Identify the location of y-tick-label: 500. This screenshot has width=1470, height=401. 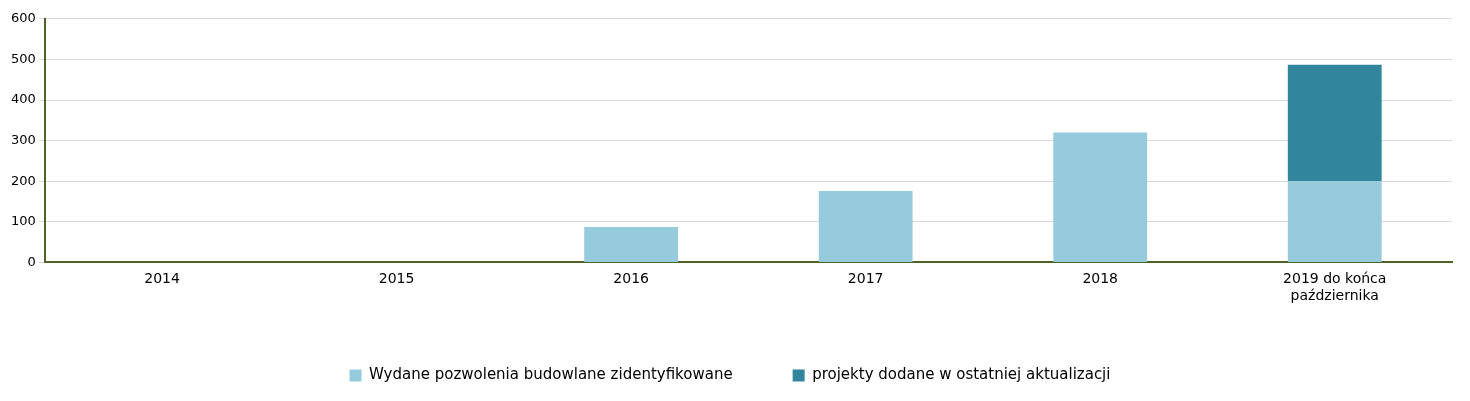
(23, 58).